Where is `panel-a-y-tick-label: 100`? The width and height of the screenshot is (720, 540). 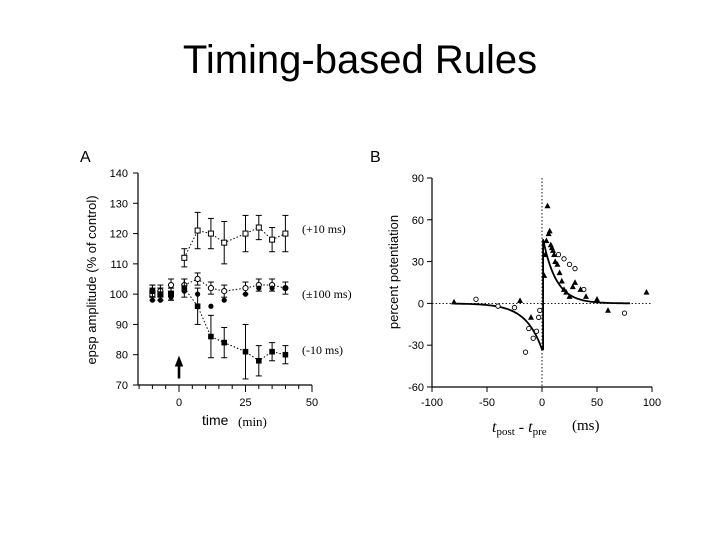
panel-a-y-tick-label: 100 is located at coordinates (119, 295).